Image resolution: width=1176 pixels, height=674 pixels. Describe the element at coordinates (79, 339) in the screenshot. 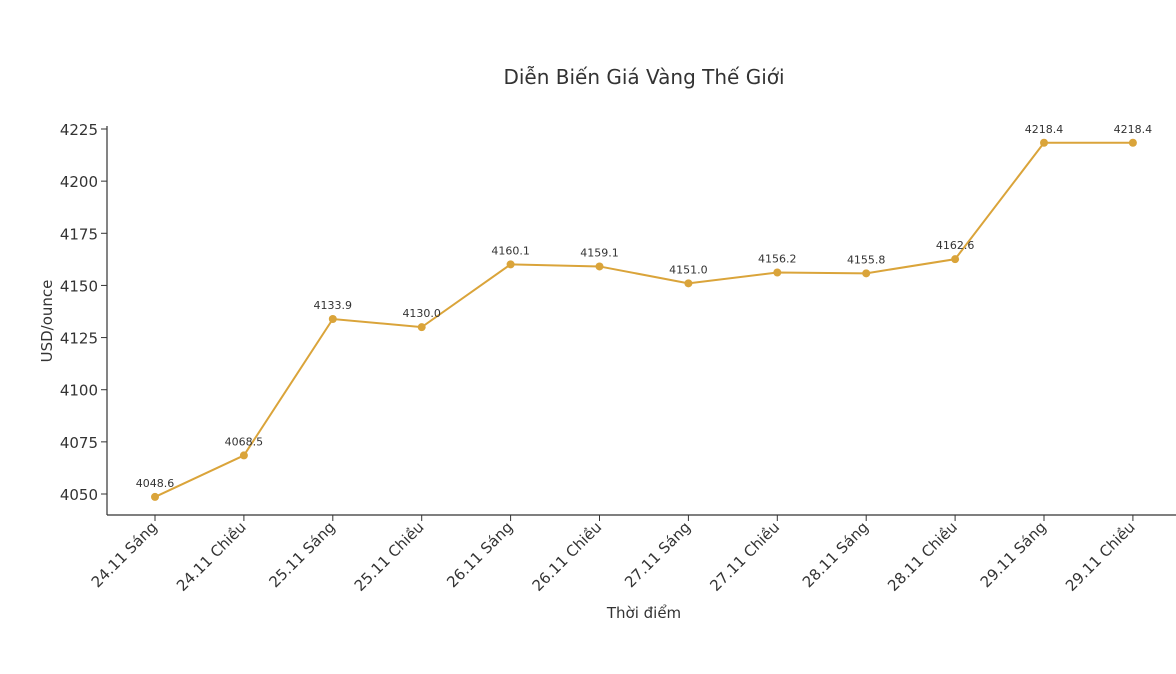

I see `y-tick-label: 4125` at that location.